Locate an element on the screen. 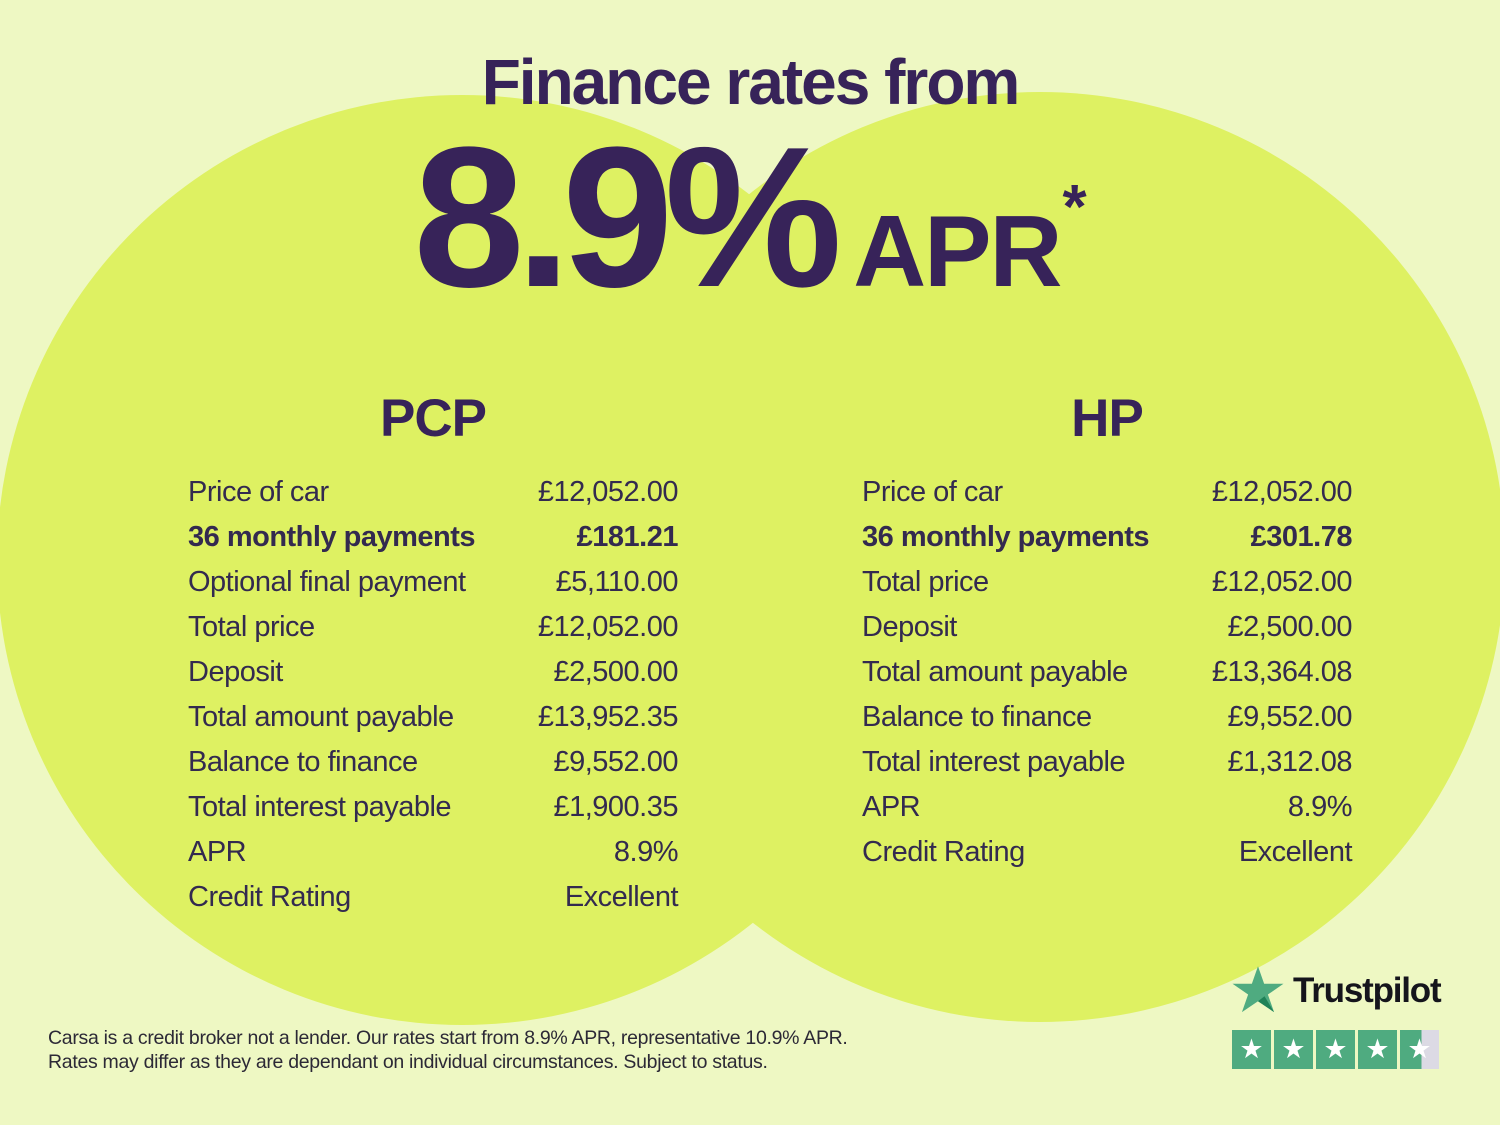  table-row: 36 monthly payments £301.78 is located at coordinates (1107, 537).